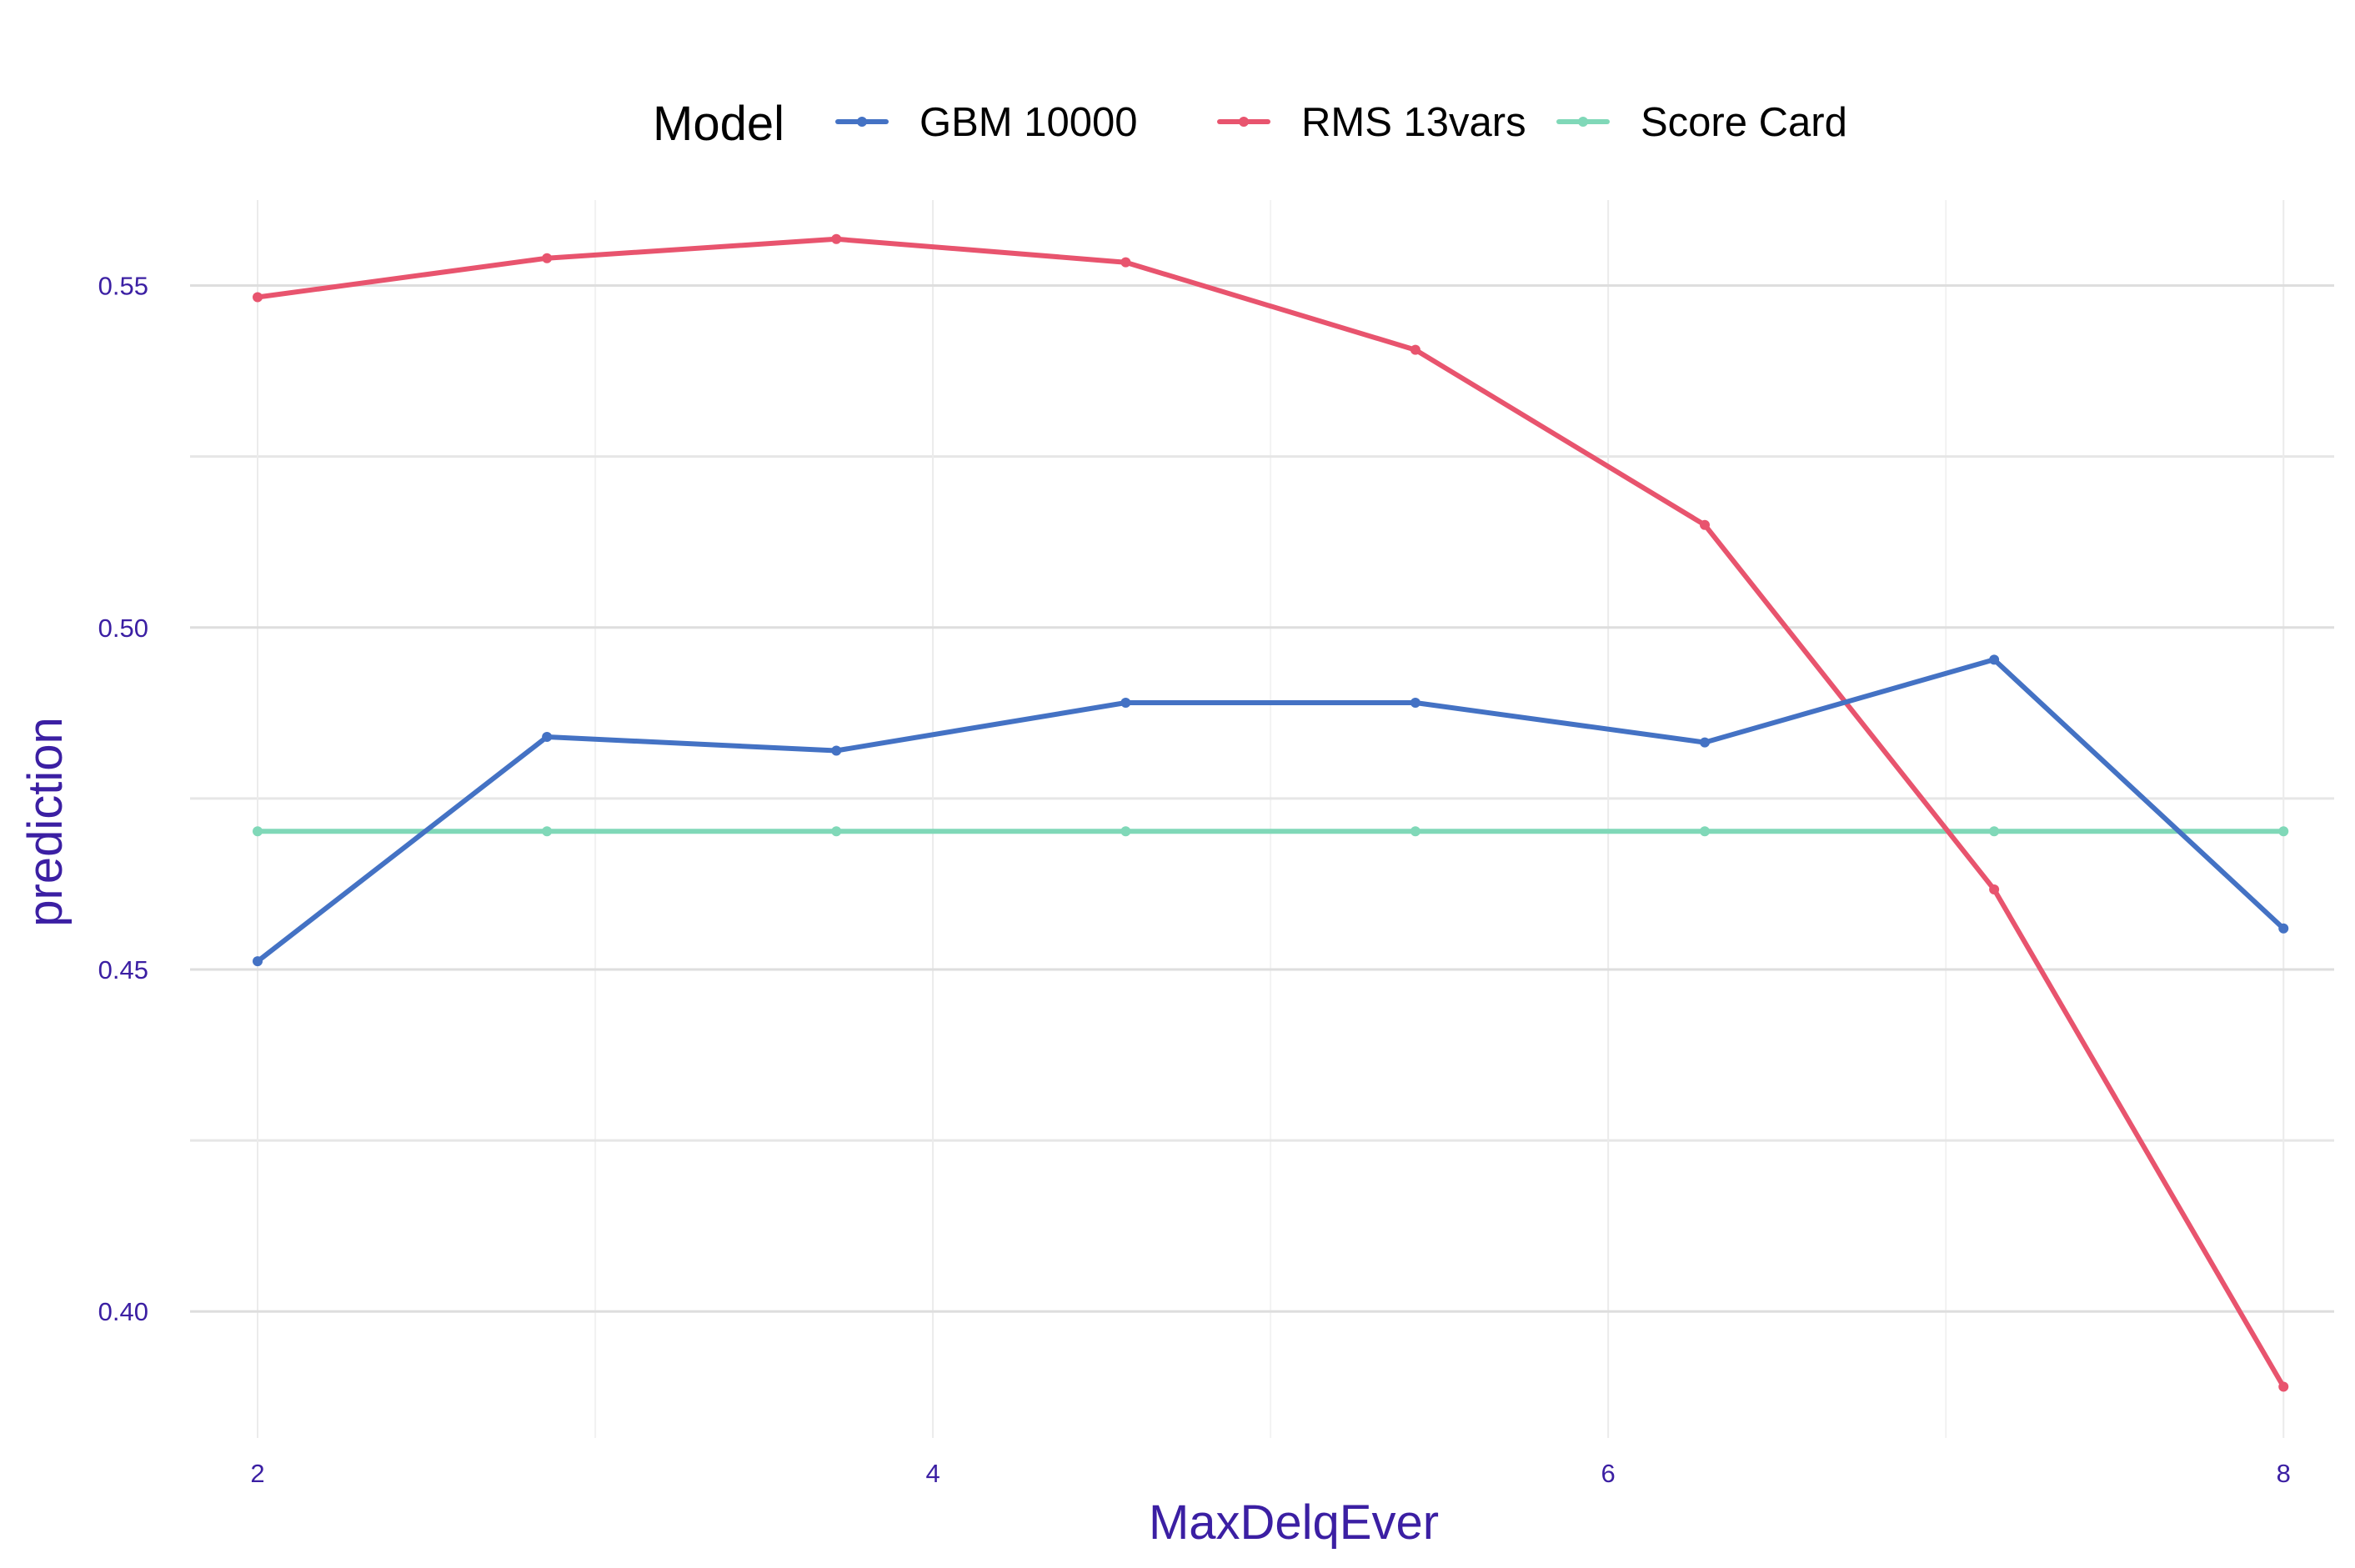 This screenshot has width=2355, height=1568. What do you see at coordinates (123, 799) in the screenshot?
I see `y-axis-ticks: 0.40 0.45 0.50 0.55` at bounding box center [123, 799].